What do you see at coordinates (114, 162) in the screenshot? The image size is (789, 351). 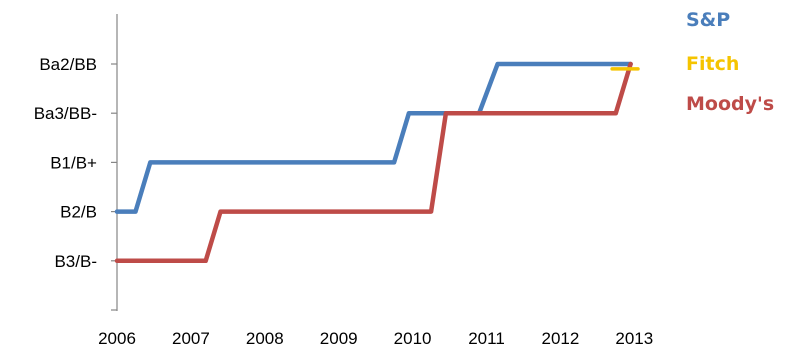 I see `axes` at bounding box center [114, 162].